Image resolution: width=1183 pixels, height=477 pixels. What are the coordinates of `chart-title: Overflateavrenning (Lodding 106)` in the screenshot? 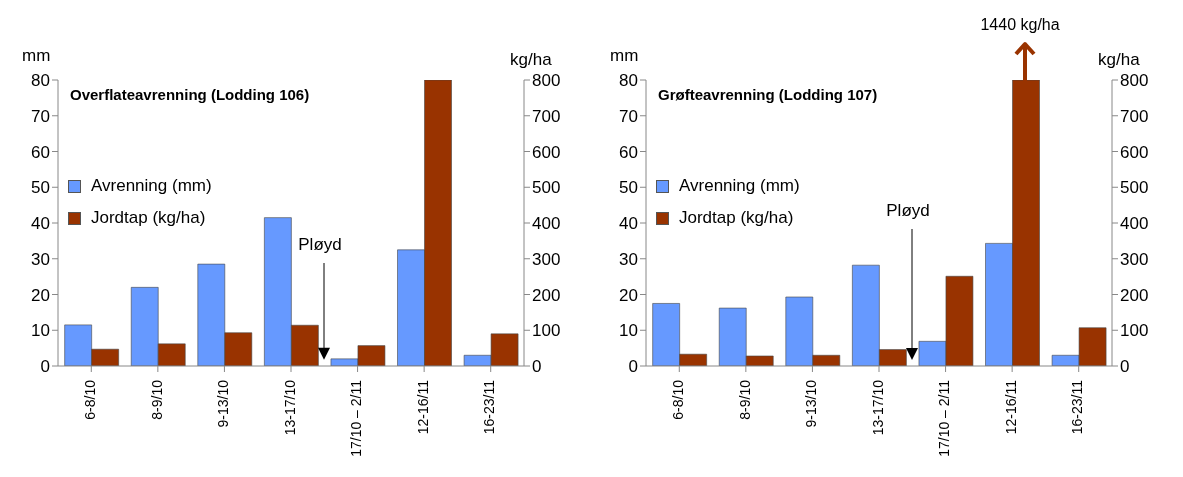 It's located at (190, 94).